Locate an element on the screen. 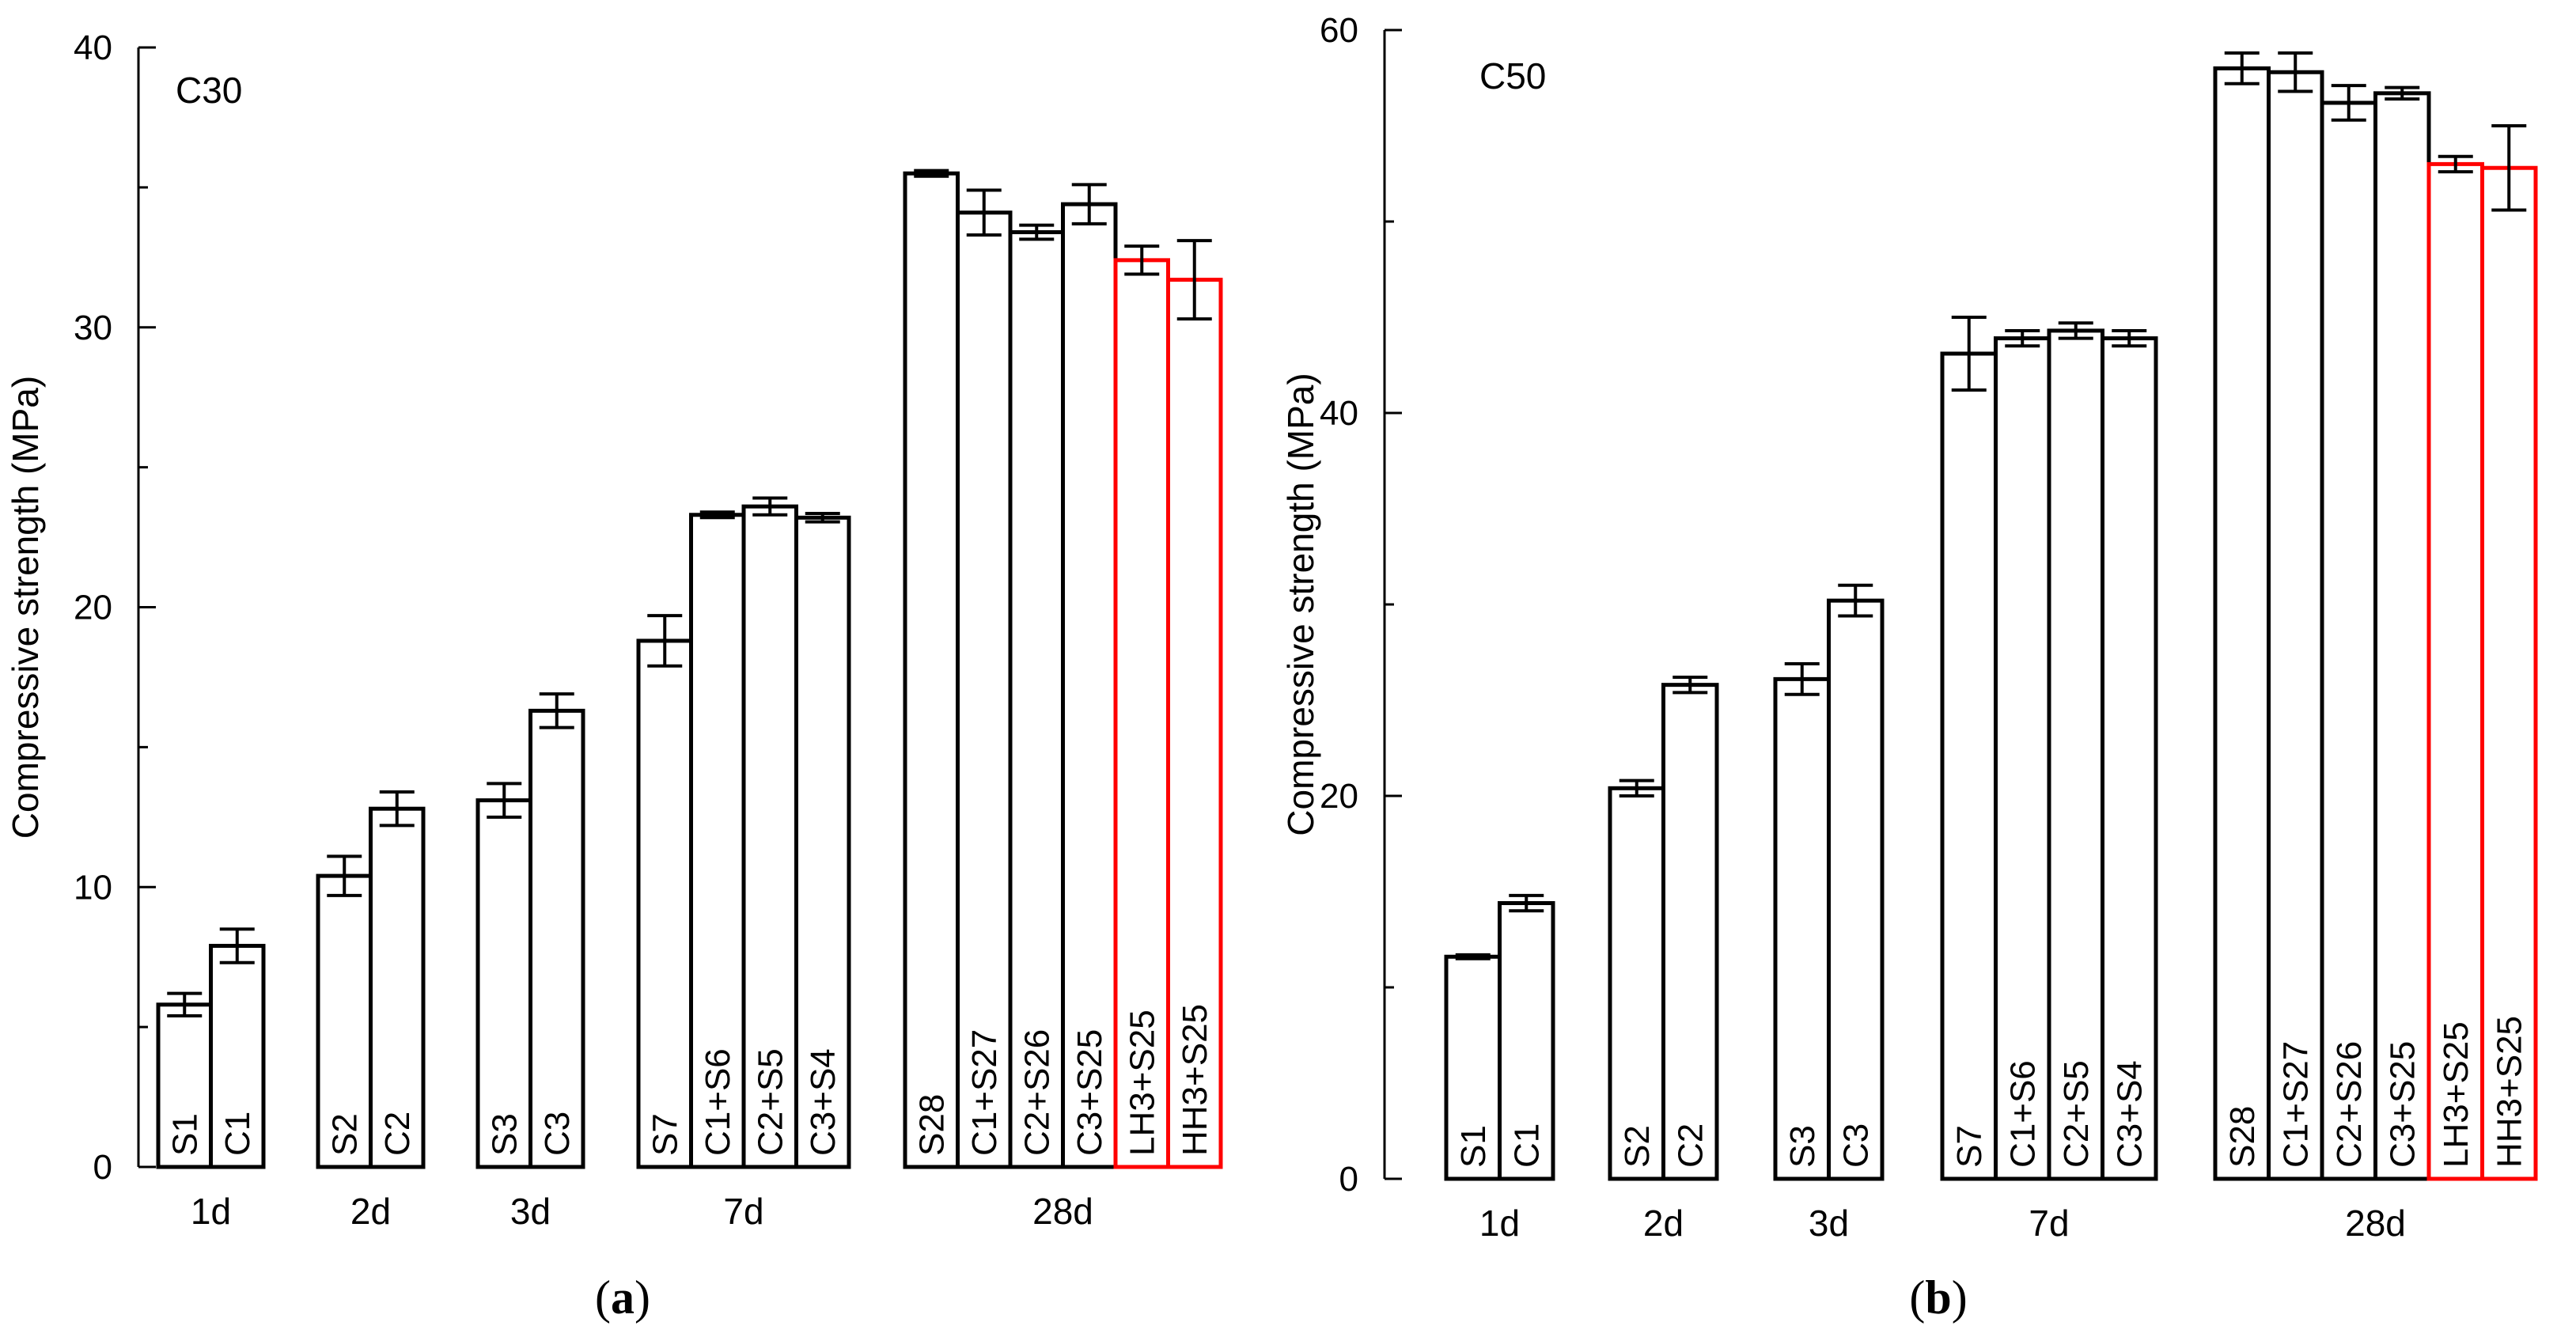 The width and height of the screenshot is (2576, 1341). grade-label: C30 is located at coordinates (209, 90).